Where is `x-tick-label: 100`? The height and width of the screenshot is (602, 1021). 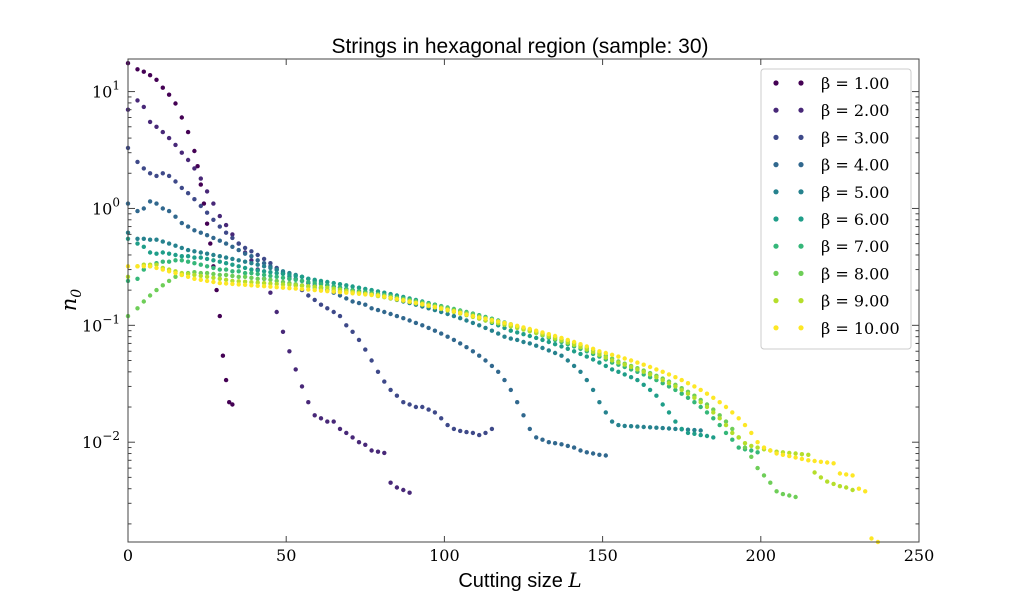 x-tick-label: 100 is located at coordinates (444, 555).